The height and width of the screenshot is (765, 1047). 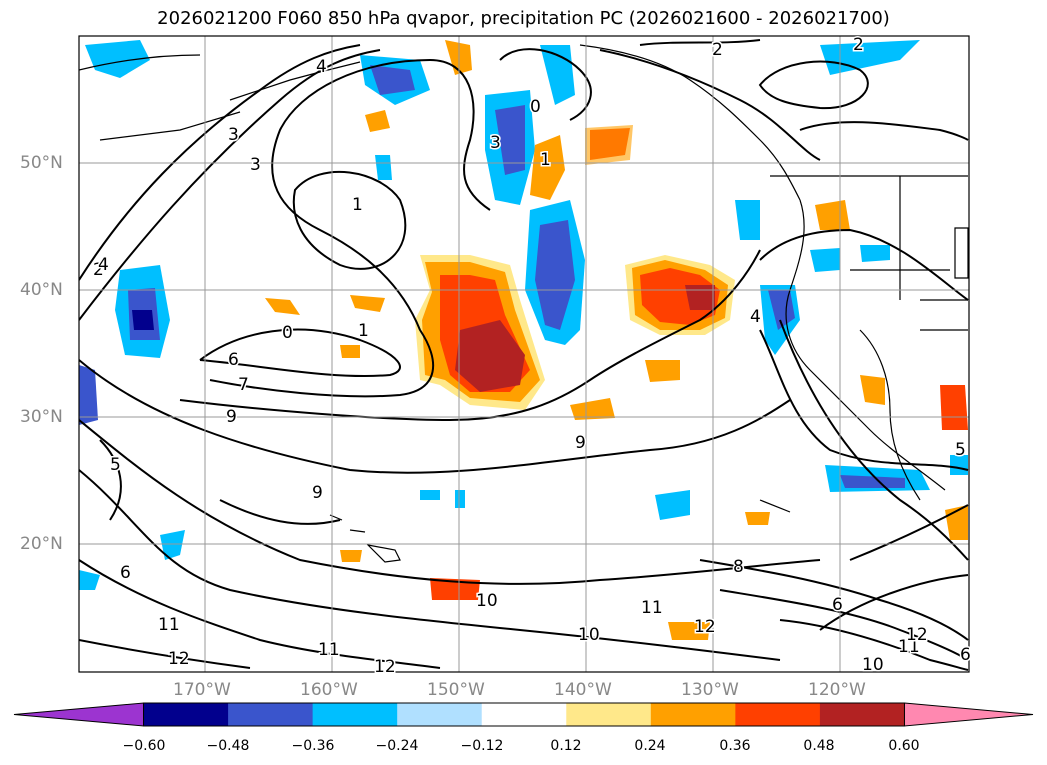 What do you see at coordinates (710, 690) in the screenshot?
I see `lon-tick-label: 130°W` at bounding box center [710, 690].